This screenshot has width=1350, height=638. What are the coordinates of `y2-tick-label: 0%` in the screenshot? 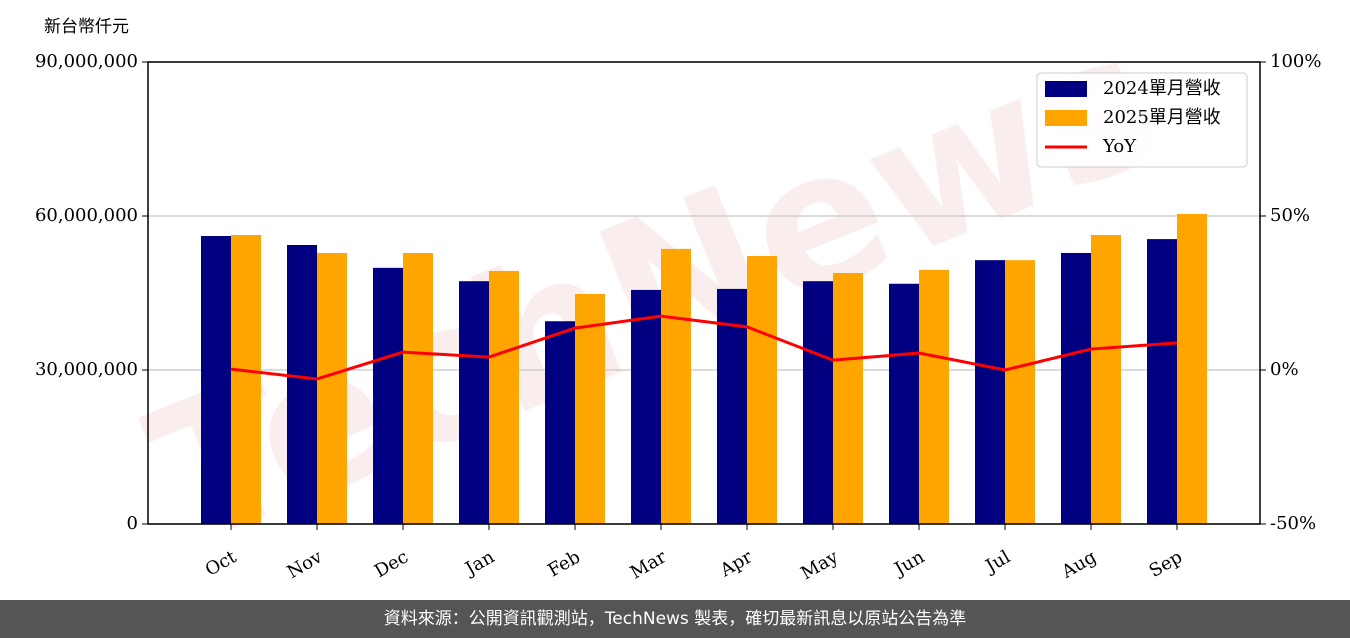 It's located at (1284, 369).